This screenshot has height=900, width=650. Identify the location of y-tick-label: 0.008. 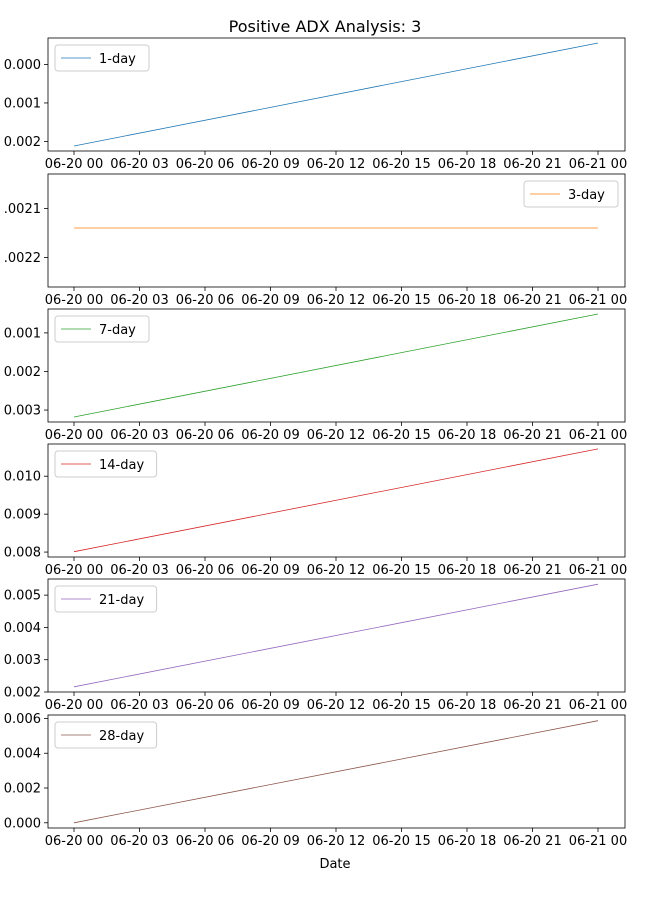
(22, 553).